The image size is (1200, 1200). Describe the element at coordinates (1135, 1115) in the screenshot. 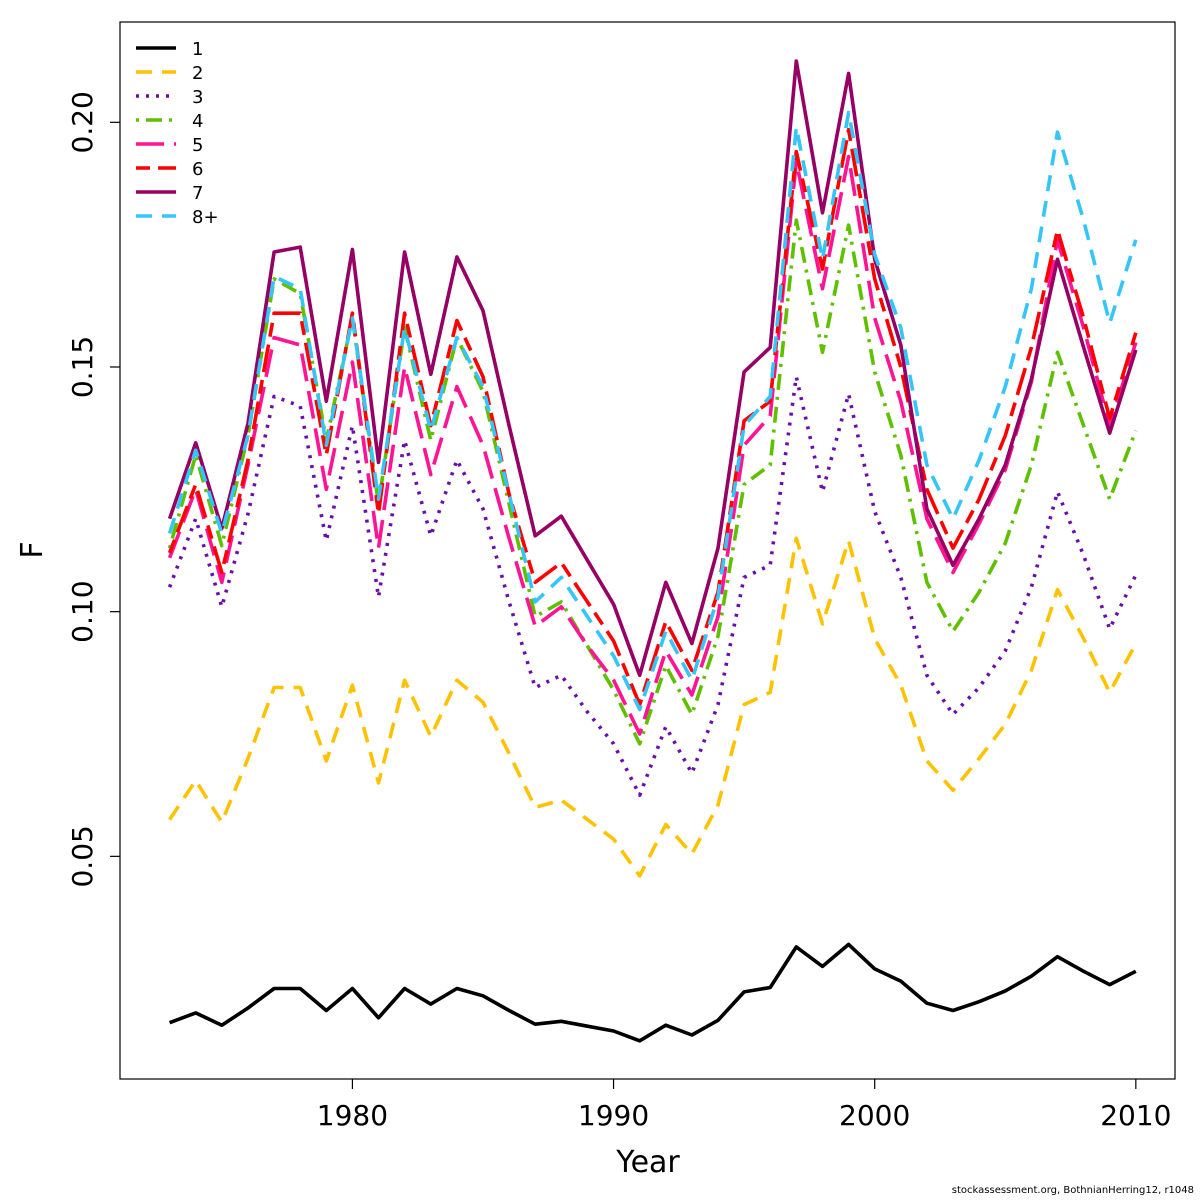

I see `x-tick-label: 2010` at that location.